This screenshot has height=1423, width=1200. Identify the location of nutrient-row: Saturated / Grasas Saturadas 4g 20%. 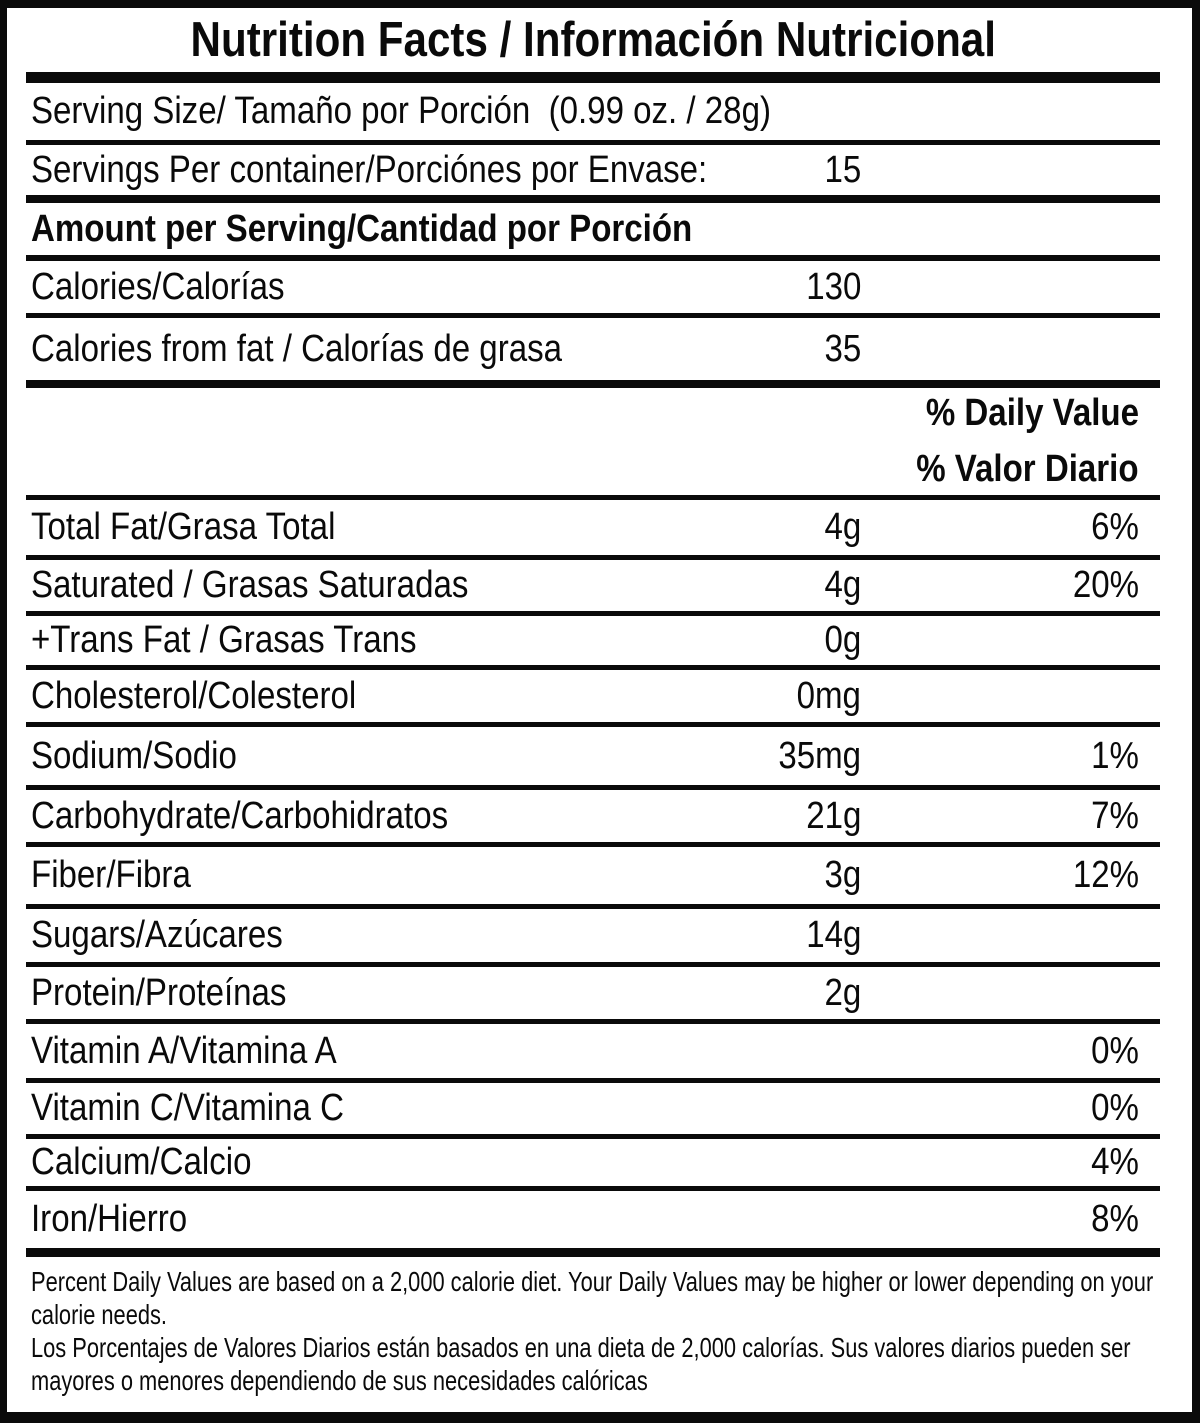
(593, 588).